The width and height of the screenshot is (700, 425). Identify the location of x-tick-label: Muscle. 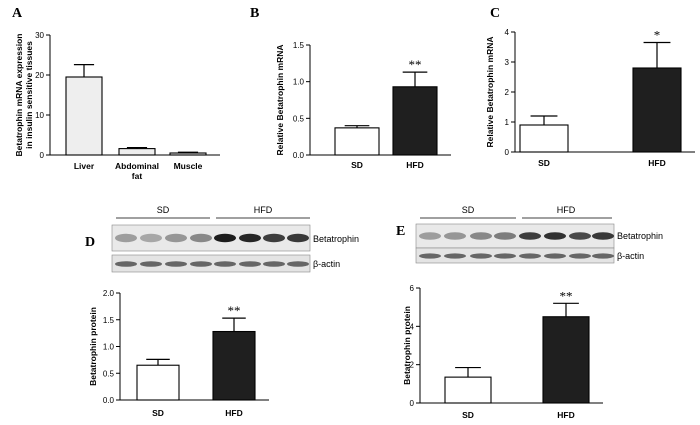
(188, 166).